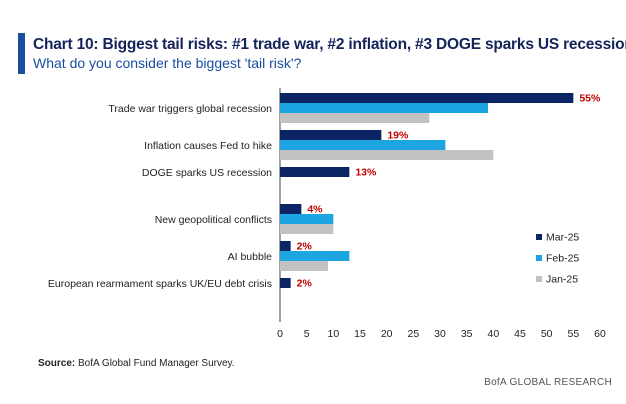 The width and height of the screenshot is (626, 404). What do you see at coordinates (590, 99) in the screenshot?
I see `data-label: 55%` at bounding box center [590, 99].